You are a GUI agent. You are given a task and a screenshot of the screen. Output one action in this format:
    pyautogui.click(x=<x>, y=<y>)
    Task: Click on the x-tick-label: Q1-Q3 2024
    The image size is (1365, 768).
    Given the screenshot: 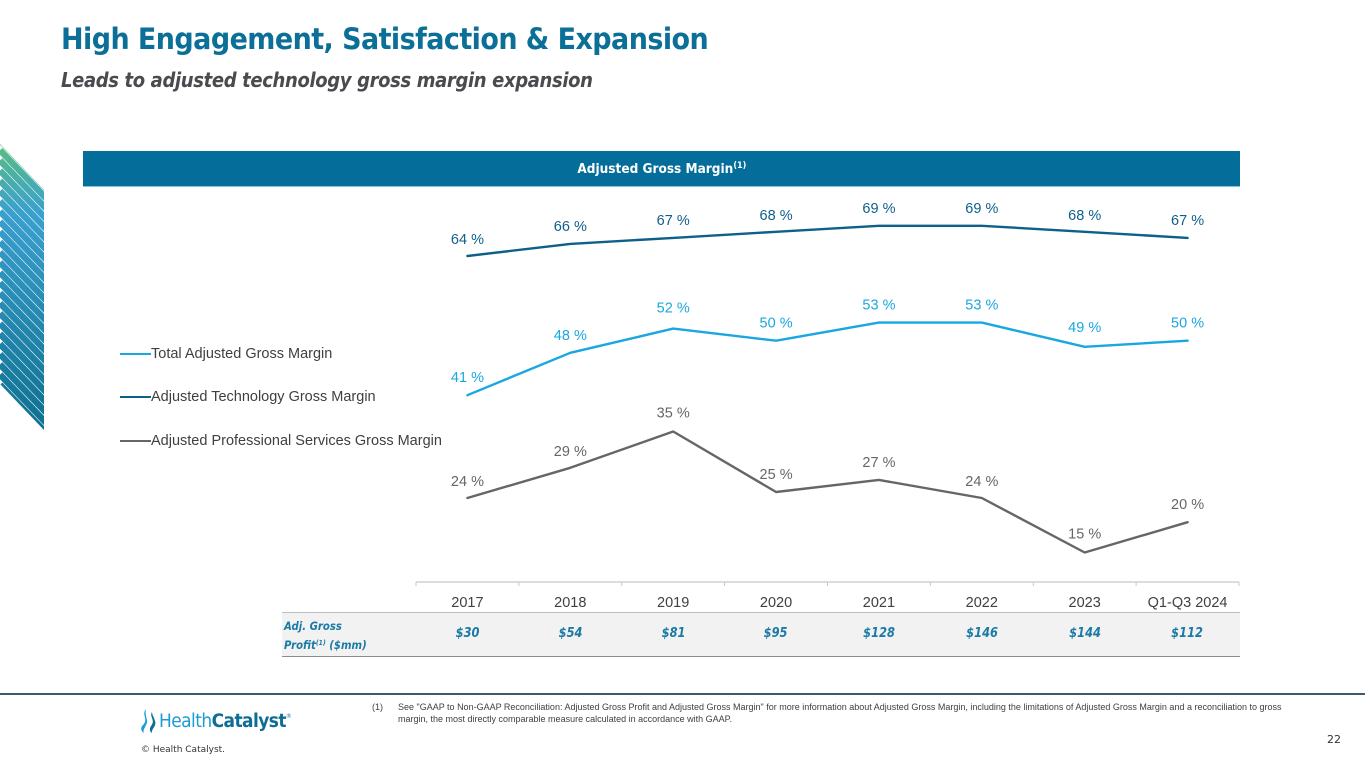 What is the action you would take?
    pyautogui.click(x=1188, y=603)
    